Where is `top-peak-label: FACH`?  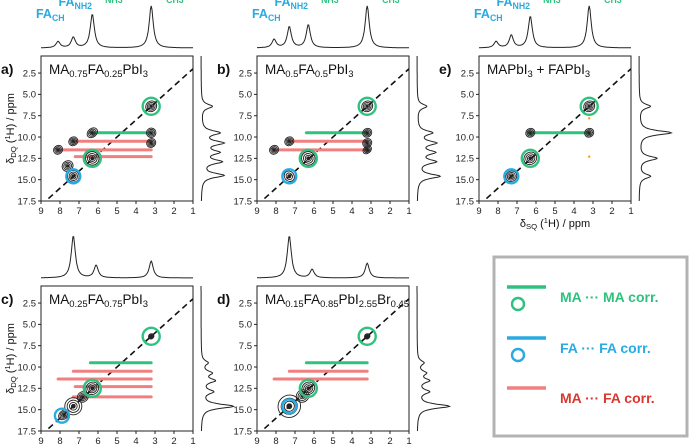
top-peak-label: FACH is located at coordinates (488, 15).